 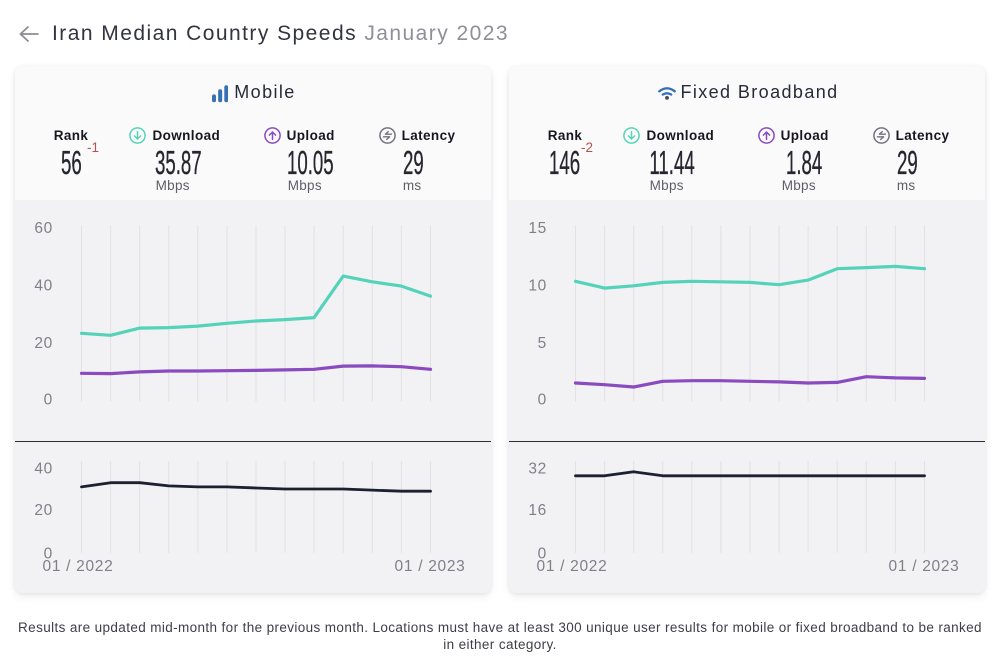 I want to click on svg-text: 5, so click(x=542, y=343).